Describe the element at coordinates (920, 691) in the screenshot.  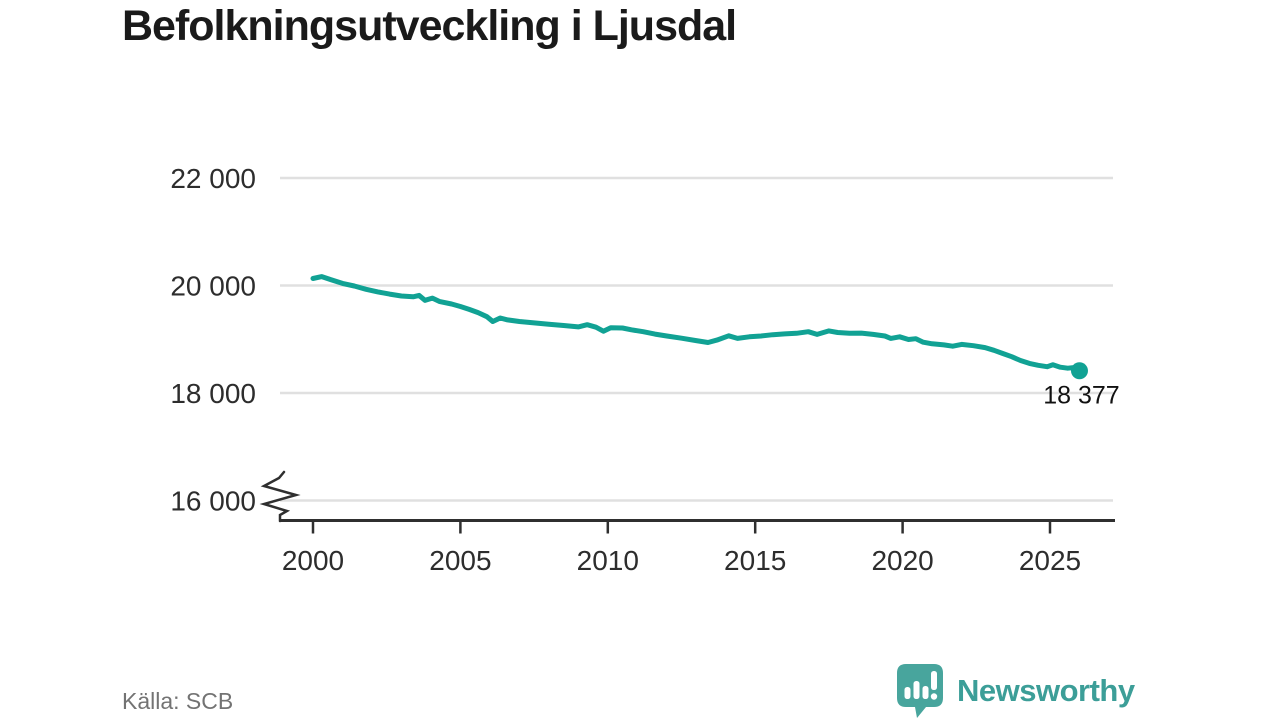
I see `newsworthy-speech-bubble-bar-chart-icon` at that location.